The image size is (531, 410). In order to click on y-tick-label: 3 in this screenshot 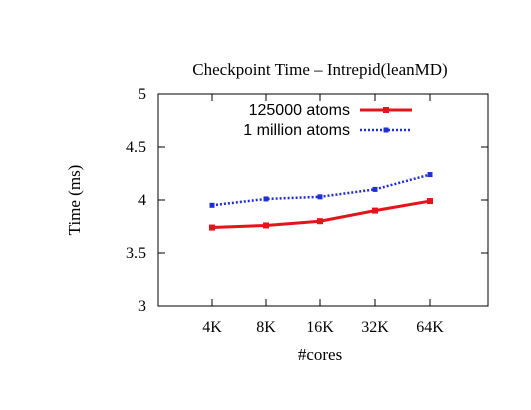, I will do `click(142, 306)`.